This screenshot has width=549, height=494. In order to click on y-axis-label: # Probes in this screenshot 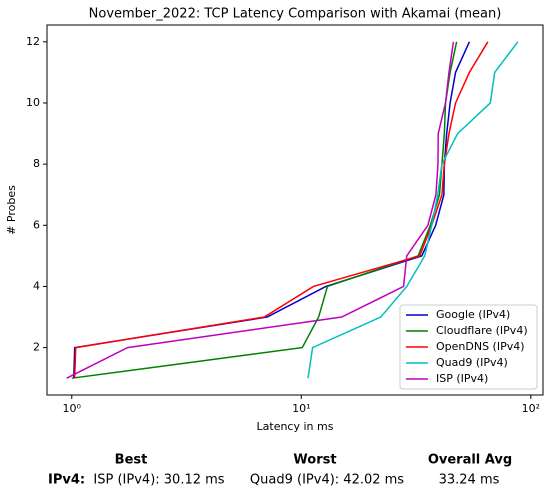, I will do `click(11, 210)`.